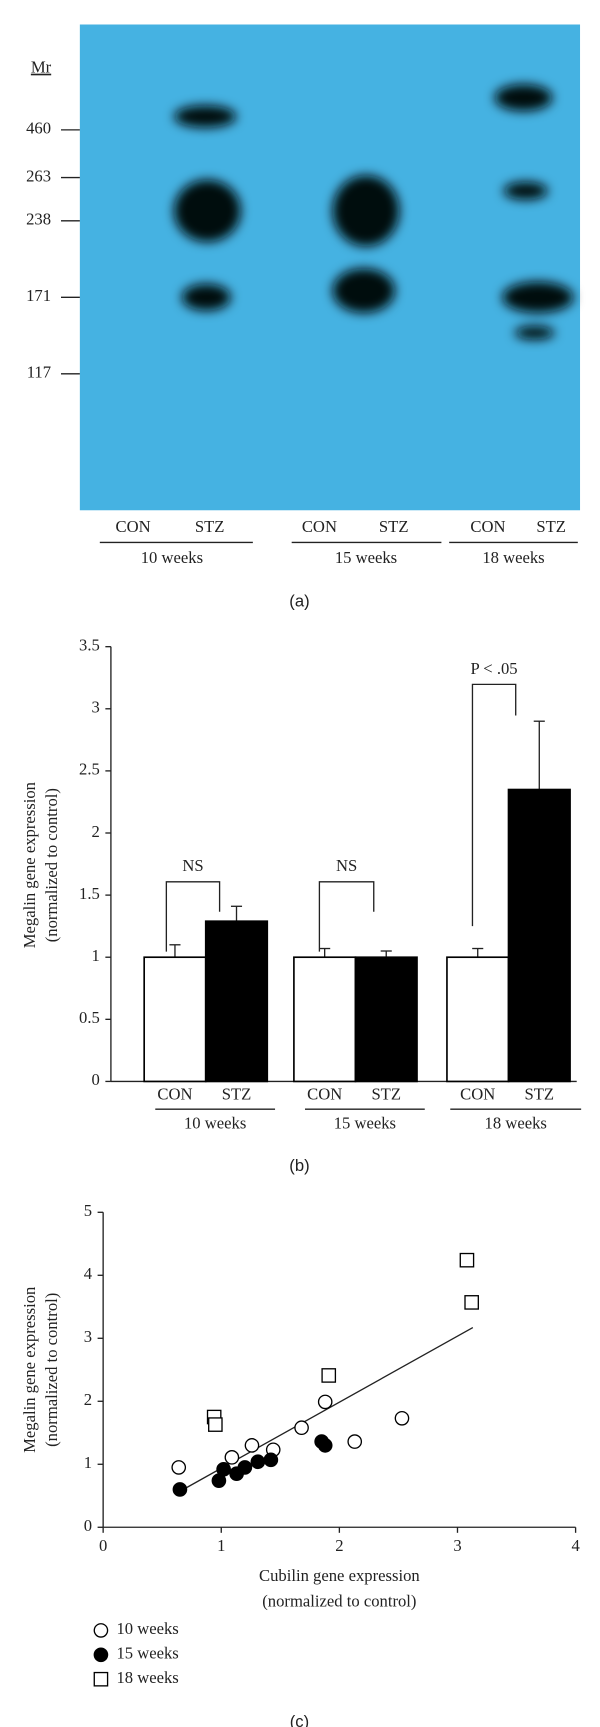 The image size is (600, 1727). What do you see at coordinates (299, 1719) in the screenshot?
I see `panel-label: (c)` at bounding box center [299, 1719].